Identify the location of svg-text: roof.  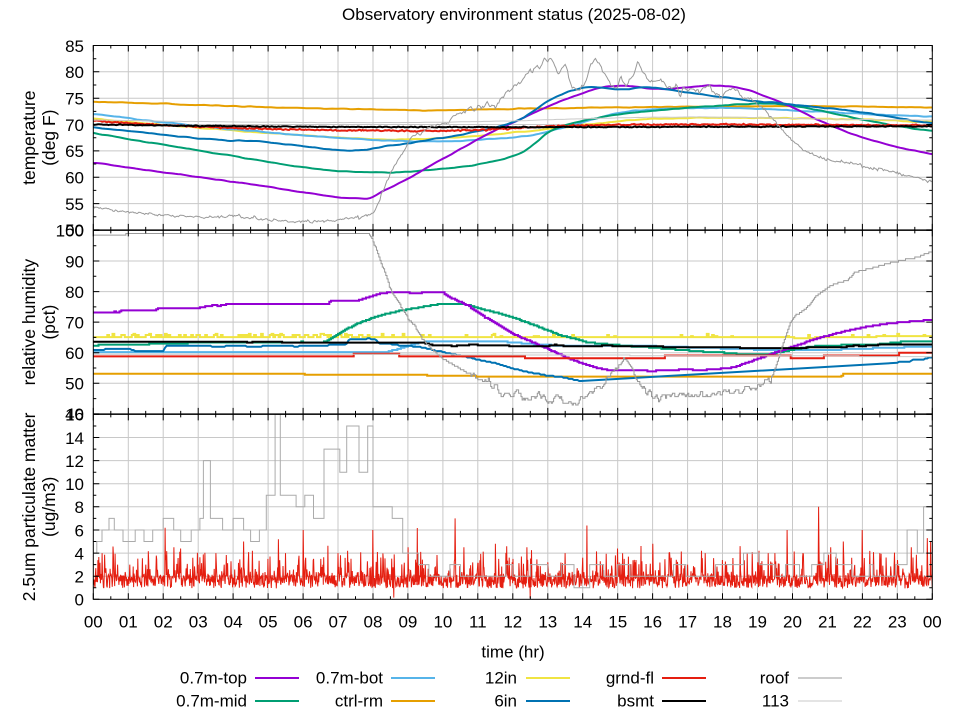
(775, 678).